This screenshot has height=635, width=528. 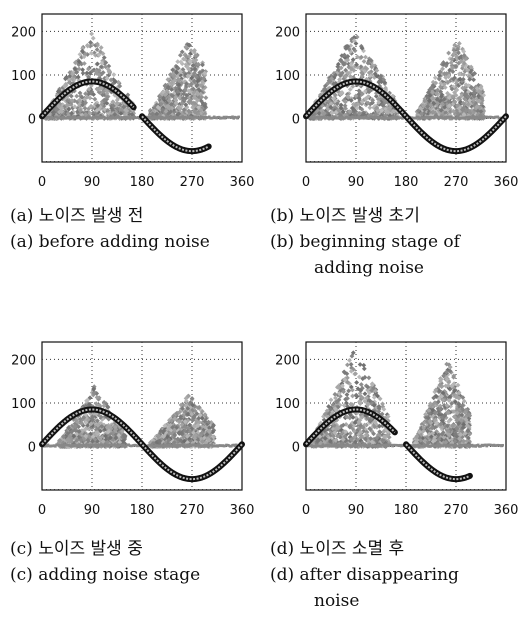 I want to click on caption-b-en: (b) beginning stage of, so click(x=365, y=242).